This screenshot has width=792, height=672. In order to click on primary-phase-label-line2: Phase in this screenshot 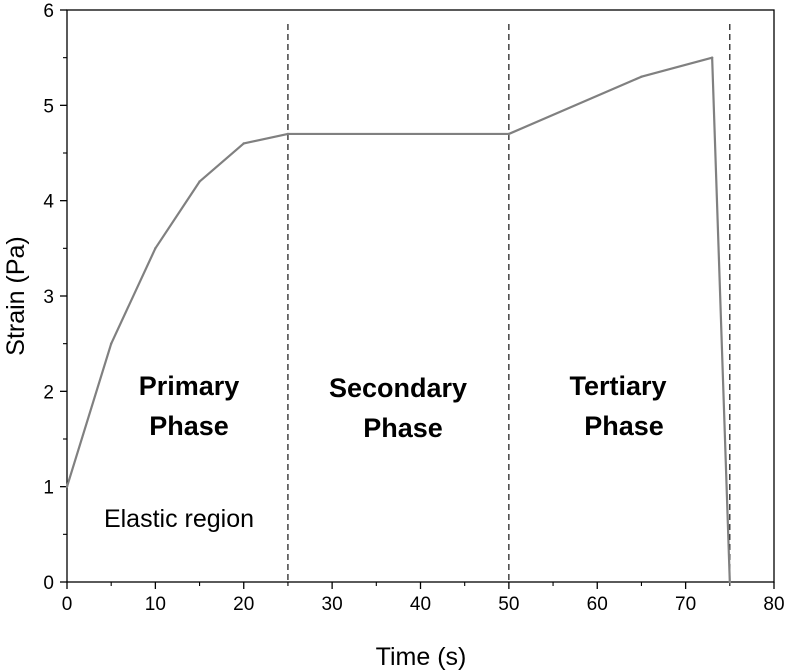, I will do `click(189, 426)`.